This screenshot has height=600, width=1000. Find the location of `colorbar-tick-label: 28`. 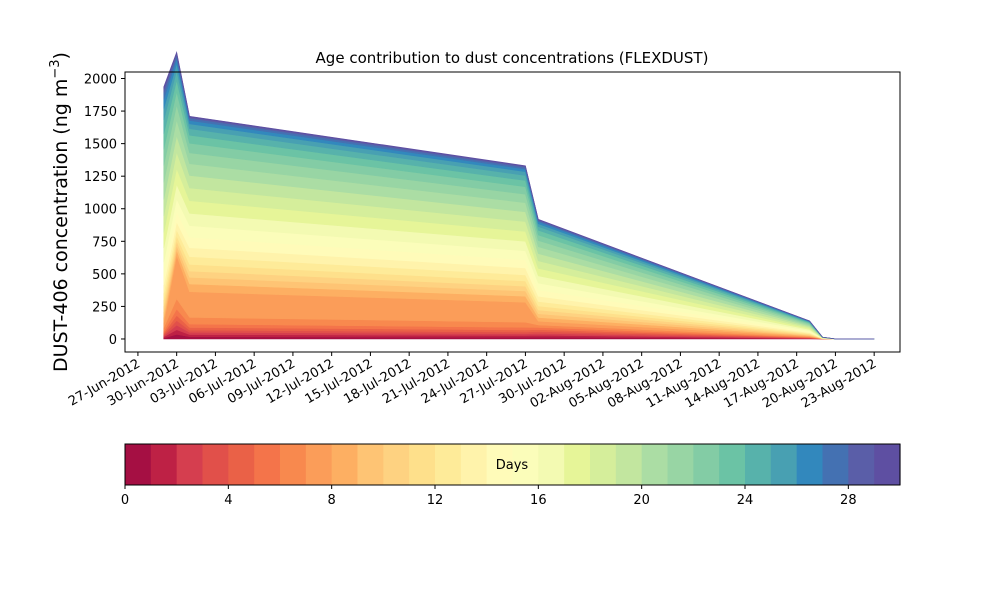

colorbar-tick-label: 28 is located at coordinates (848, 500).